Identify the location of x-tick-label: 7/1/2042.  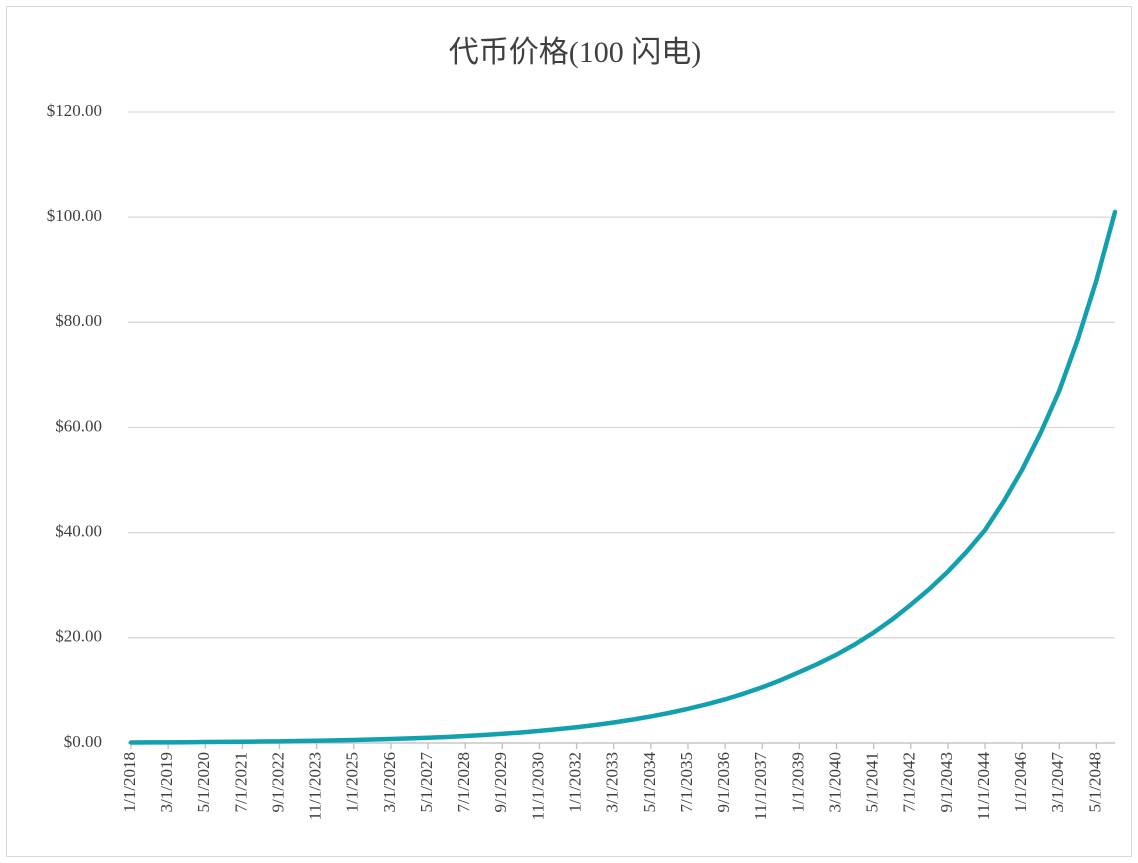
(909, 782).